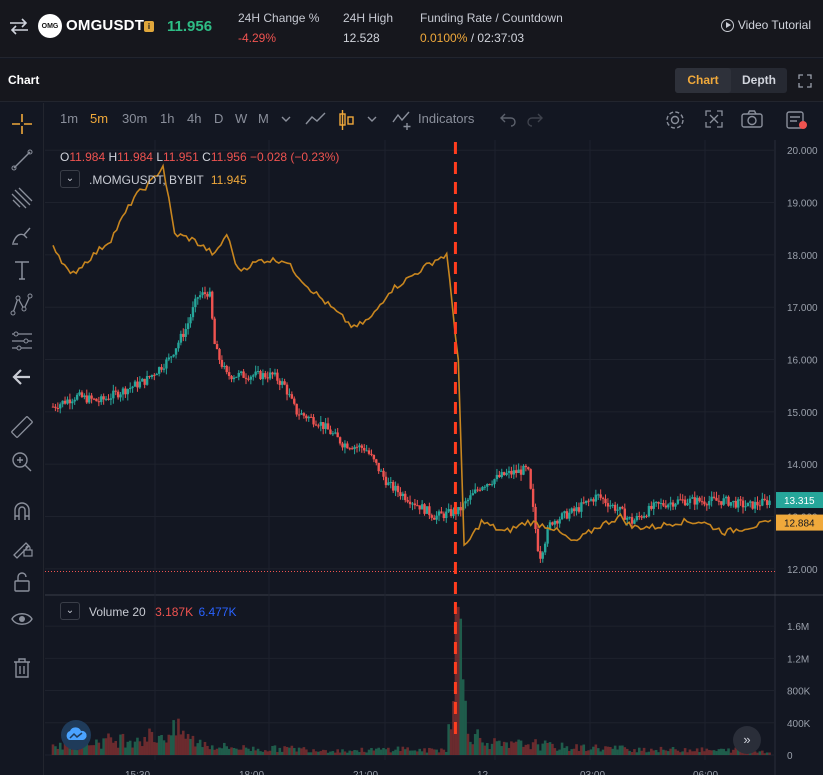  Describe the element at coordinates (70, 179) in the screenshot. I see `collapse-compare-button: ⌄` at that location.